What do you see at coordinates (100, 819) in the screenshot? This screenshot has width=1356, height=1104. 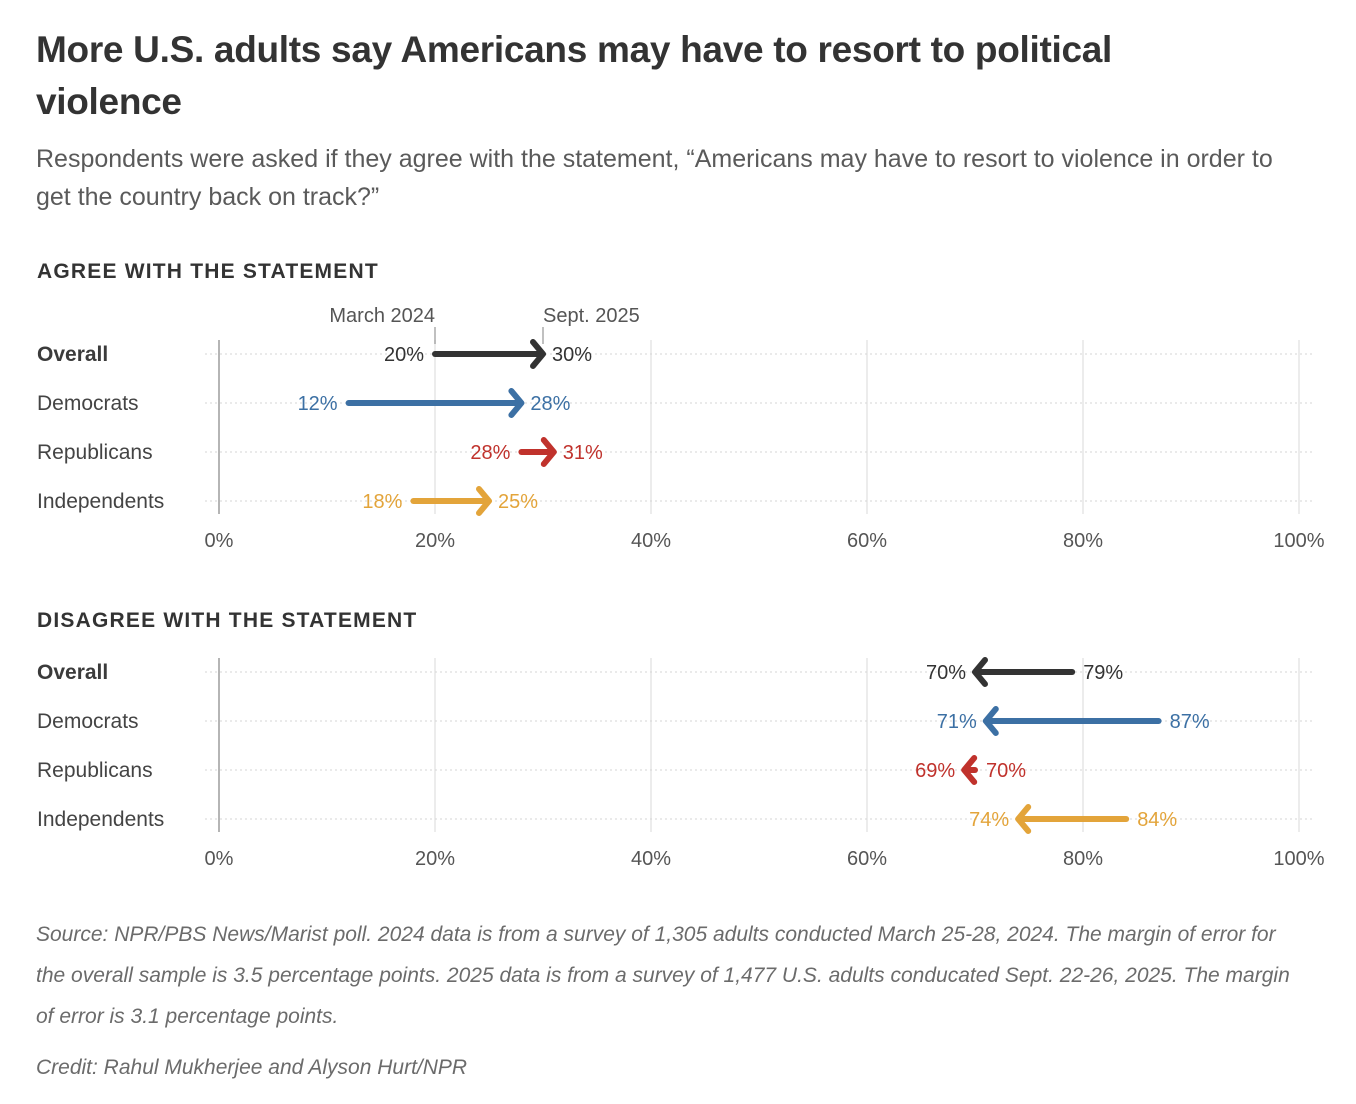 I see `disagree-row-label-independents: Independents` at bounding box center [100, 819].